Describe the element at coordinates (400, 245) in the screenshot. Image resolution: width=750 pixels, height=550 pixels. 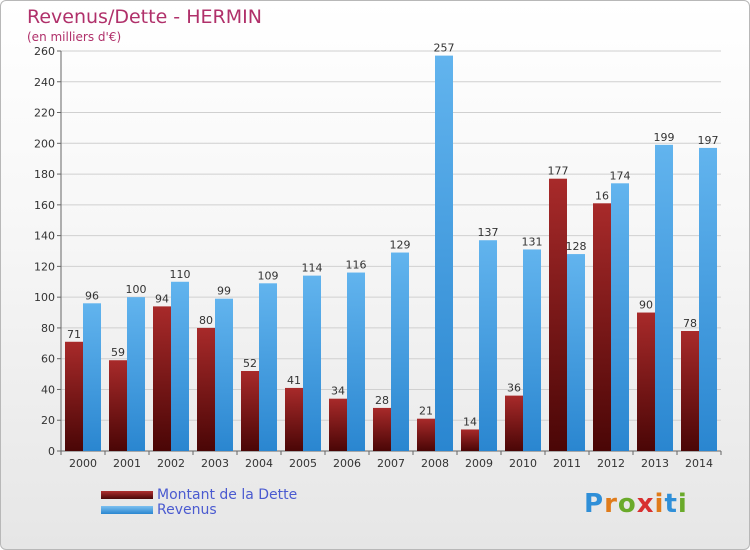
I see `data-label-revenue: 129` at that location.